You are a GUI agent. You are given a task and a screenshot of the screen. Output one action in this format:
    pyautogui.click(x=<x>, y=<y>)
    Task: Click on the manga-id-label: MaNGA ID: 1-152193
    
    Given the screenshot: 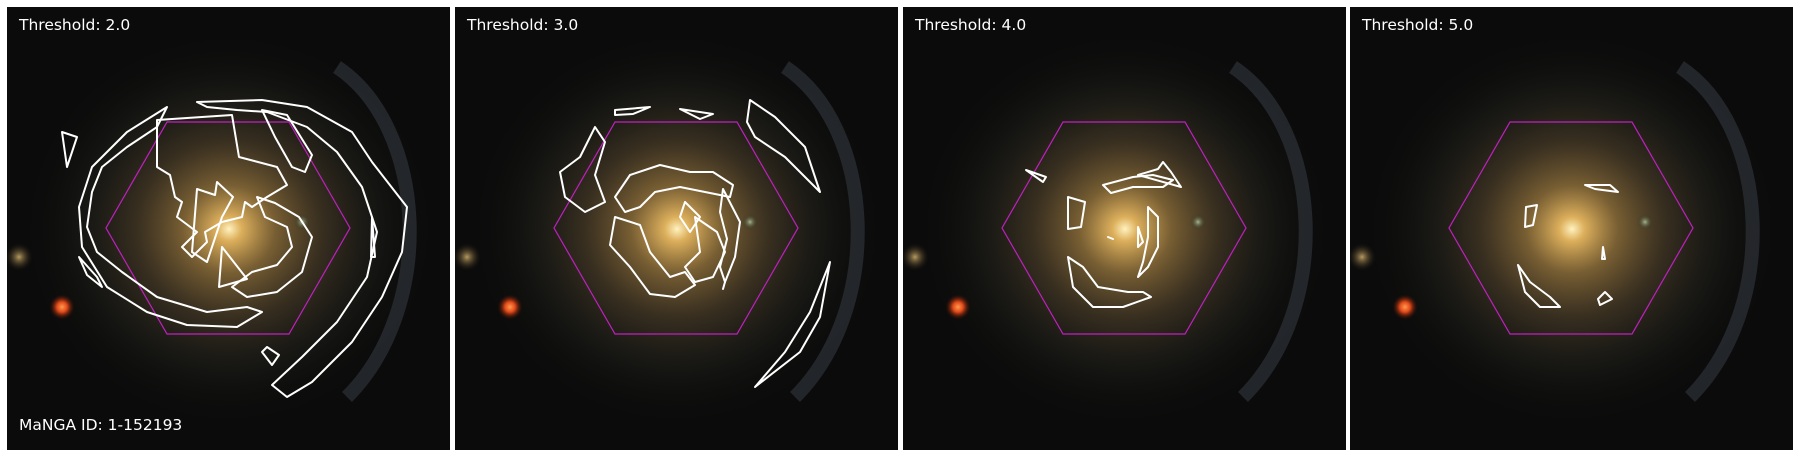 What is the action you would take?
    pyautogui.click(x=101, y=425)
    